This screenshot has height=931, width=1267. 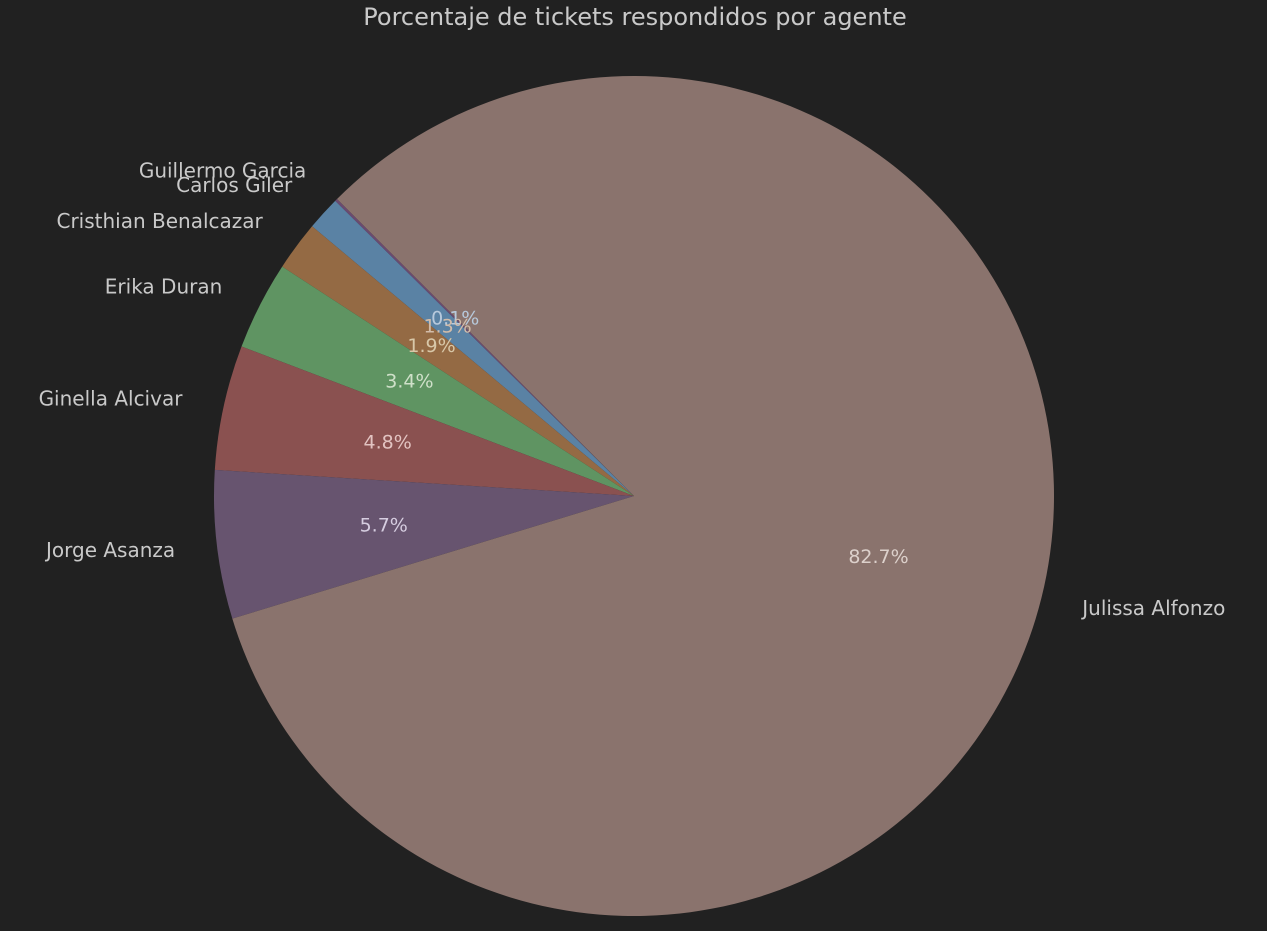 I want to click on pct-label-carlos-giler: 1.3%, so click(x=447, y=326).